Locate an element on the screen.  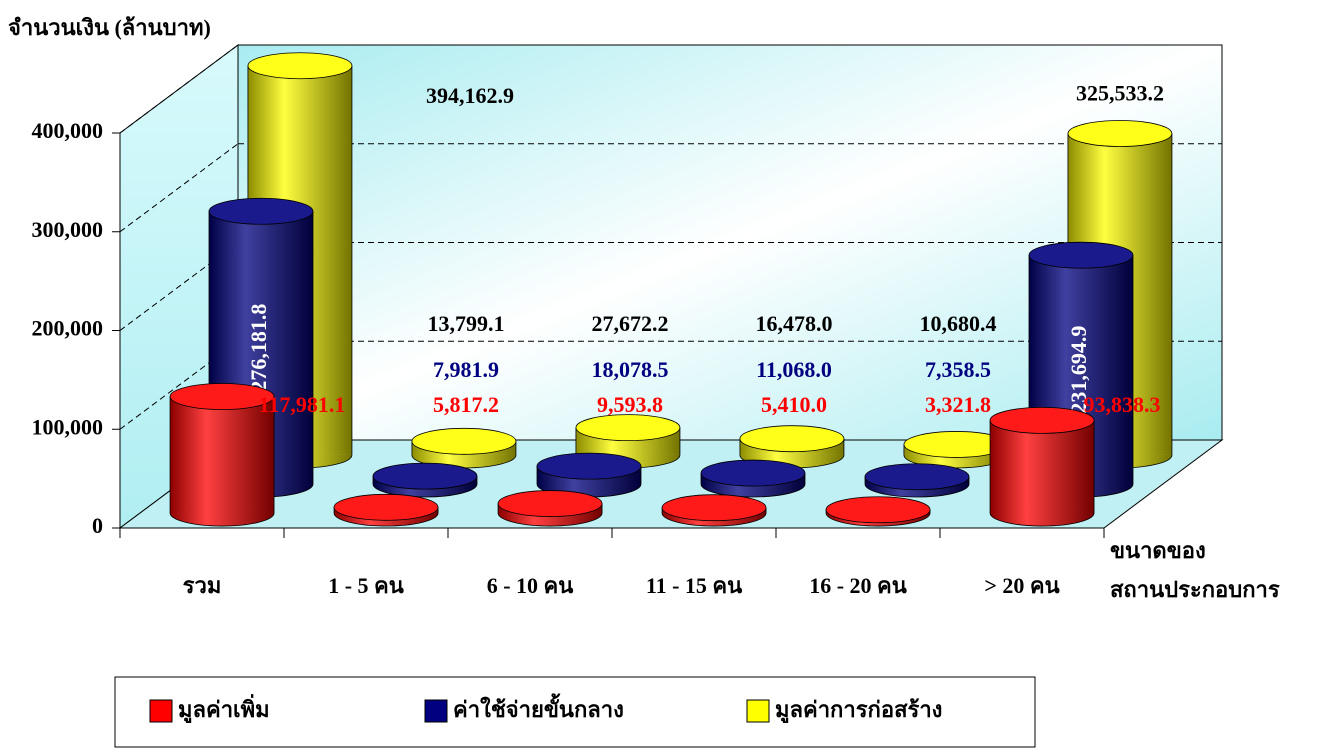
value-label: 5,817.2 is located at coordinates (466, 404).